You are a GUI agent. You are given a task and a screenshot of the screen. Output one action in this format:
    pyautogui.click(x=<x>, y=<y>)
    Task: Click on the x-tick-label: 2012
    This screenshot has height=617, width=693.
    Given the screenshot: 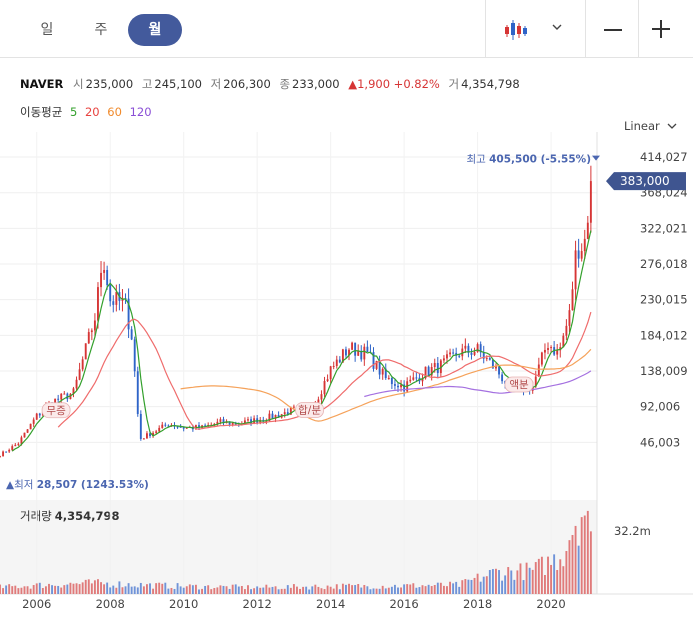 What is the action you would take?
    pyautogui.click(x=257, y=604)
    